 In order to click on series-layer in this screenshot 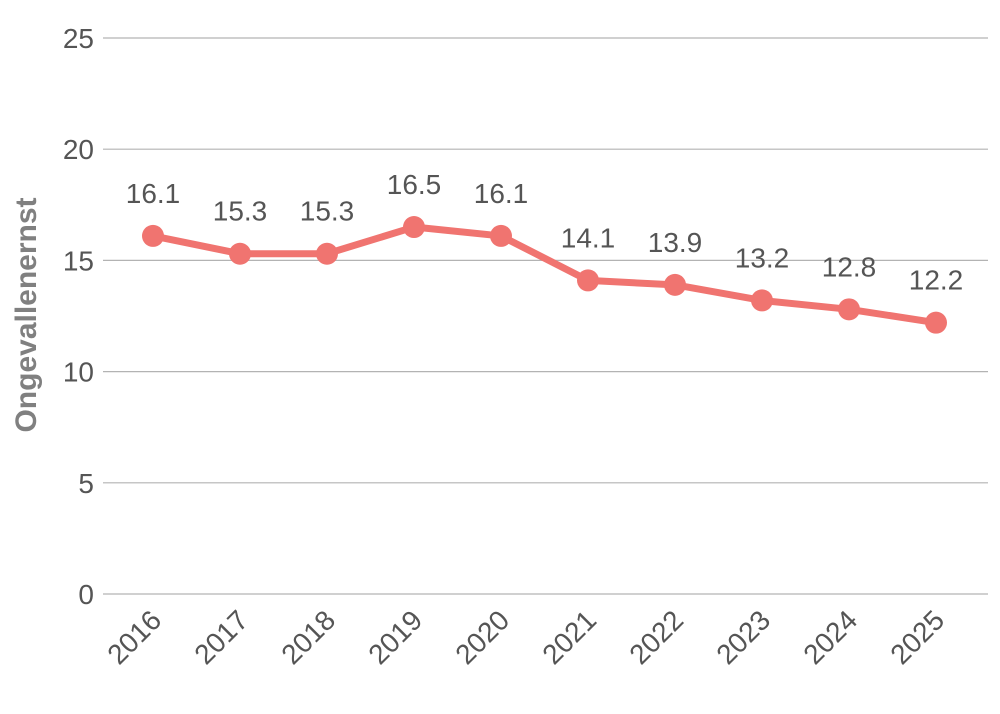, I will do `click(544, 275)`.